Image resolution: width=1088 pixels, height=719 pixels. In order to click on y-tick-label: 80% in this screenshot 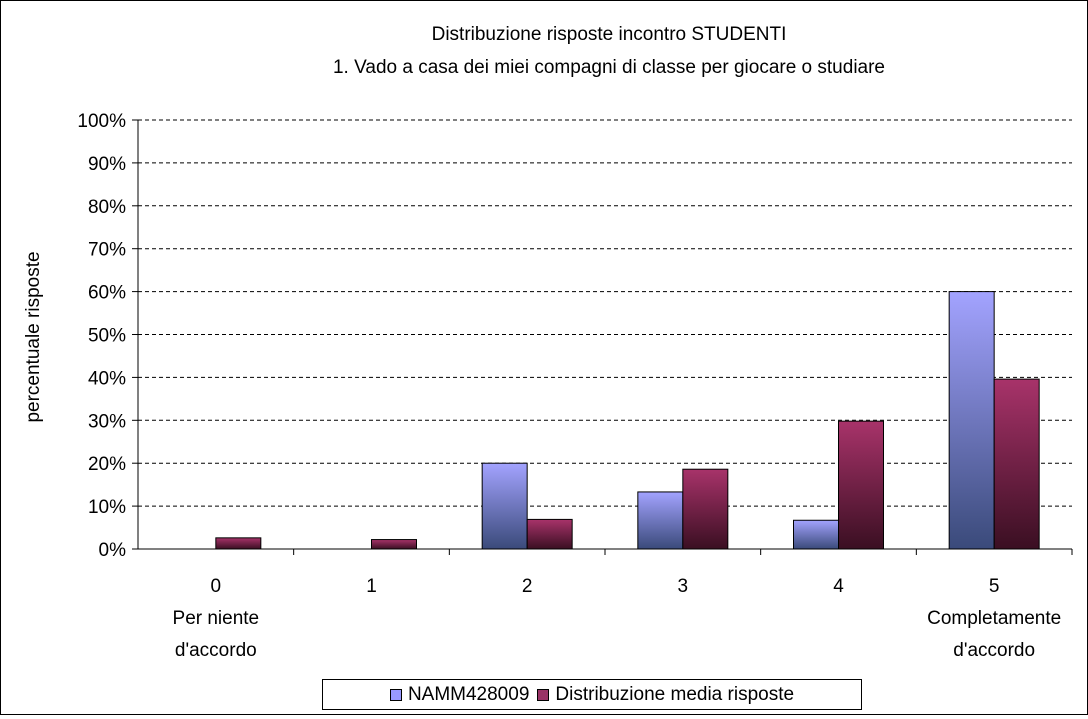, I will do `click(107, 207)`.